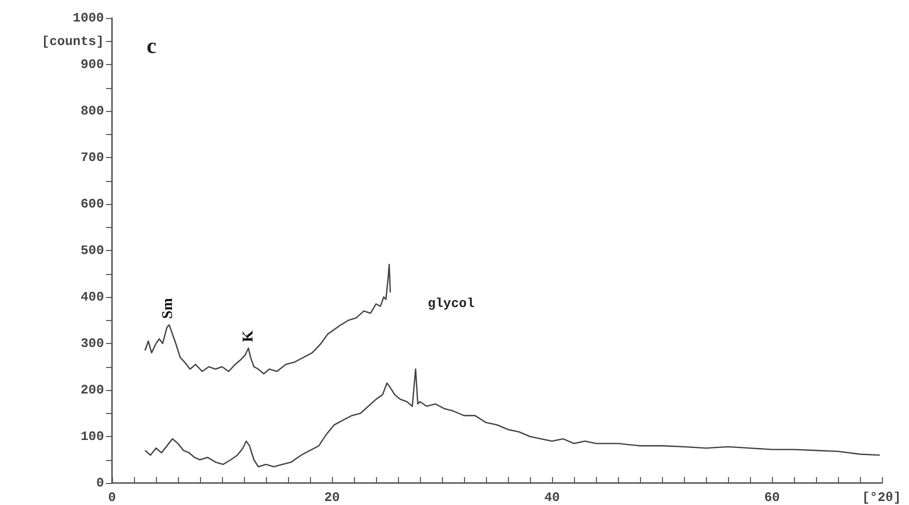 The width and height of the screenshot is (909, 505). Describe the element at coordinates (92, 297) in the screenshot. I see `y-tick-label: 400` at that location.